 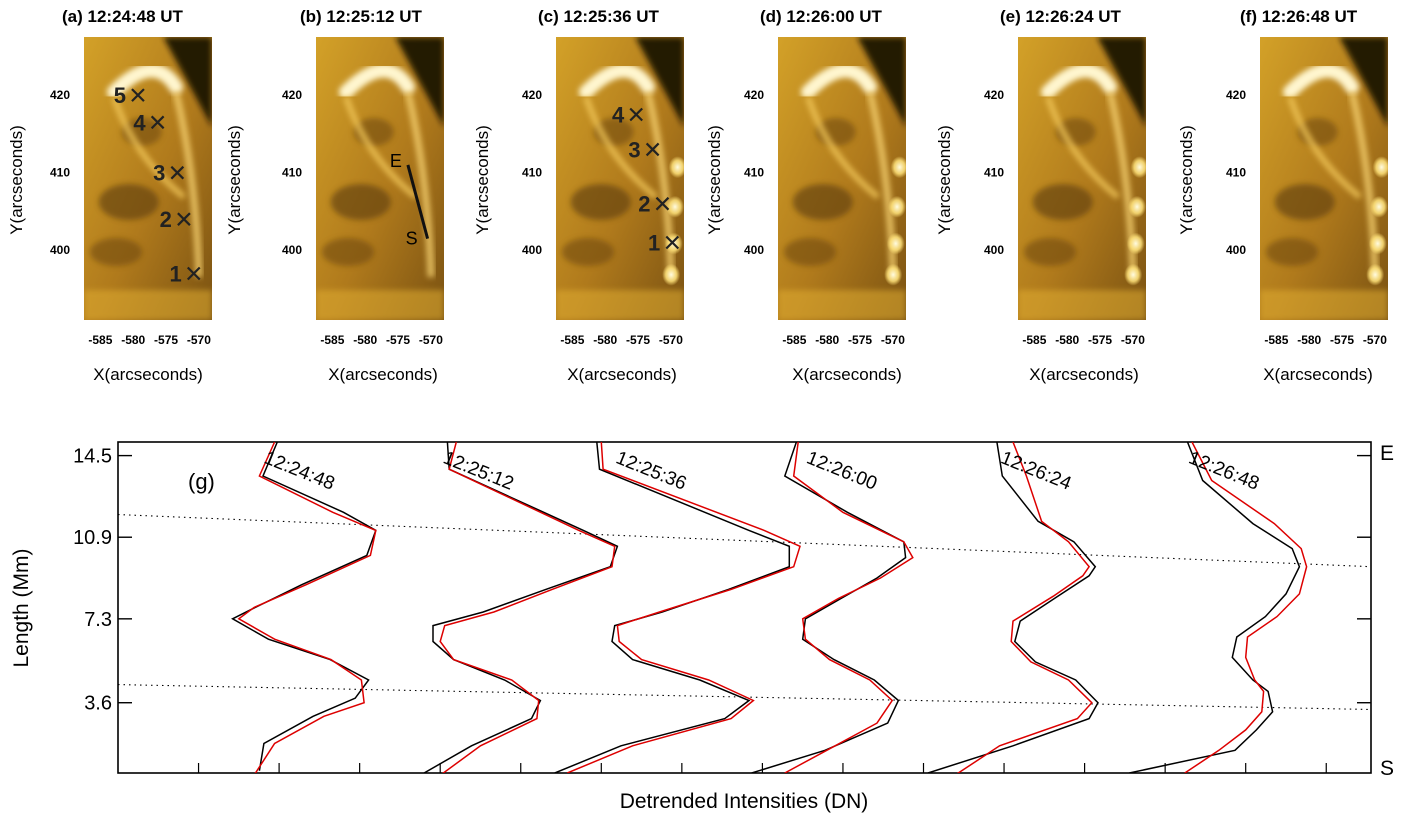 What do you see at coordinates (412, 239) in the screenshot?
I see `slit-end-label: S` at bounding box center [412, 239].